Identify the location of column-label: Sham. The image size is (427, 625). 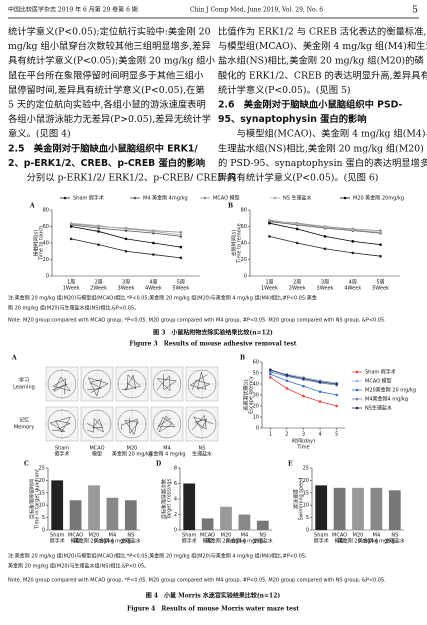
(62, 449).